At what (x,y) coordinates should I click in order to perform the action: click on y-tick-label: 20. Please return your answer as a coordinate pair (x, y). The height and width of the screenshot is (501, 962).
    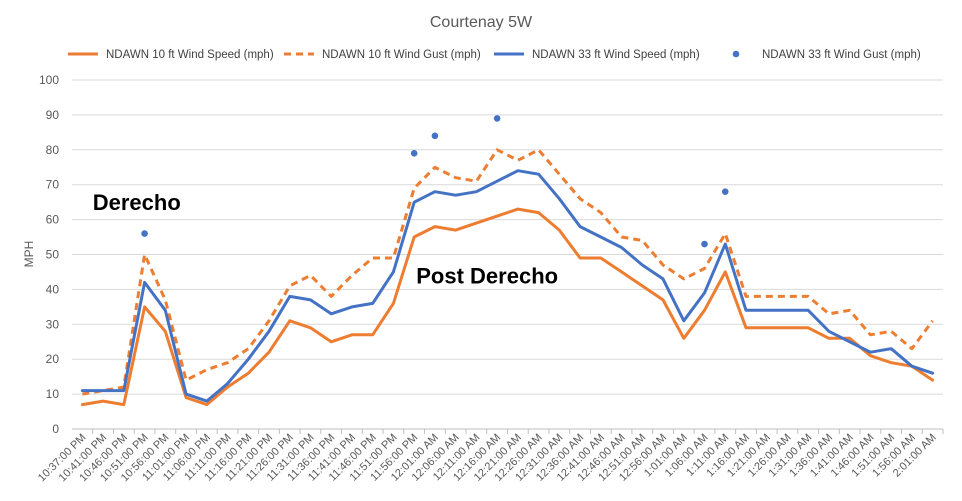
    Looking at the image, I should click on (53, 359).